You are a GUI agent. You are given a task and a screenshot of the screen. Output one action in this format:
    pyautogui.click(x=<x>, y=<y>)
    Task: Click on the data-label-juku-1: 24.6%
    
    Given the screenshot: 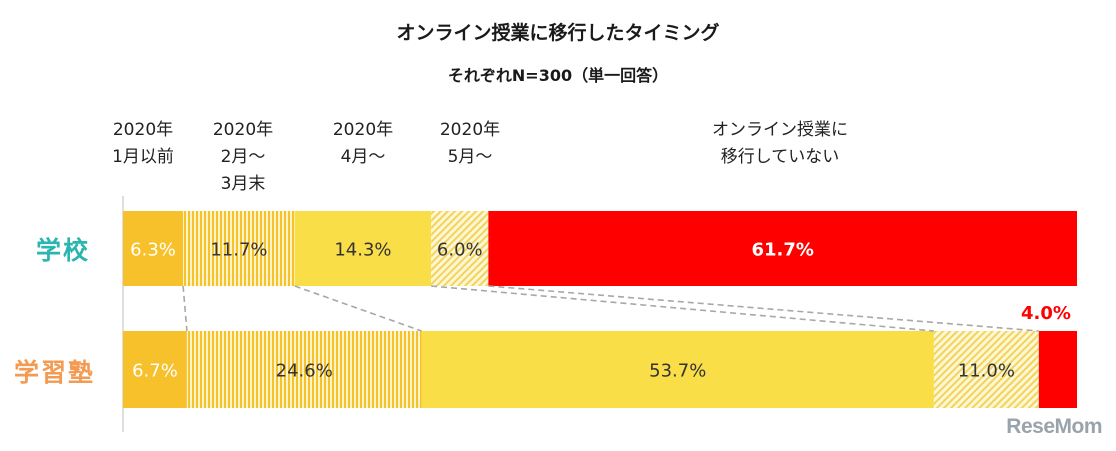 What is the action you would take?
    pyautogui.click(x=304, y=371)
    